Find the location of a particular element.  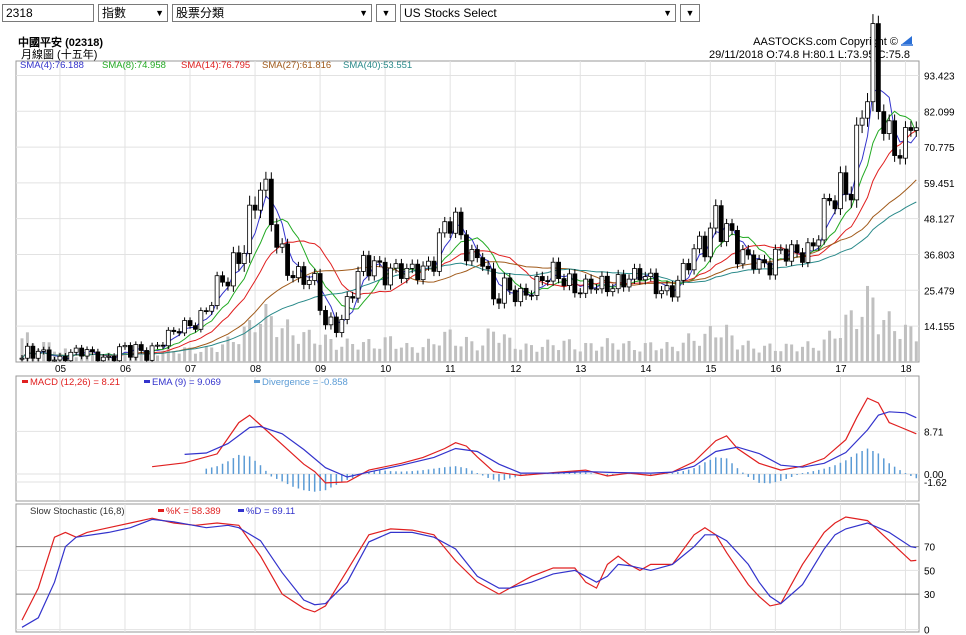

category-select: 股票分類 ▼ is located at coordinates (272, 13).